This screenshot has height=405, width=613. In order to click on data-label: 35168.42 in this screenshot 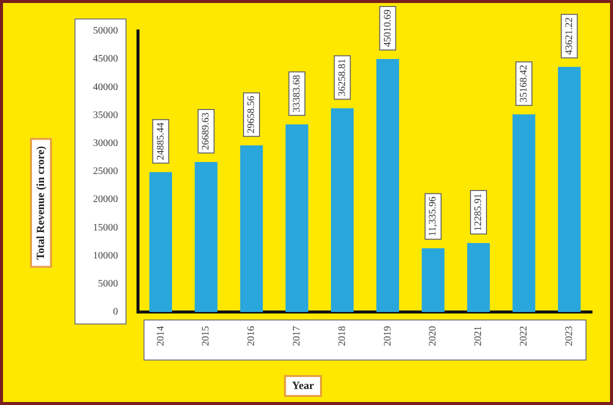, I will do `click(524, 83)`.